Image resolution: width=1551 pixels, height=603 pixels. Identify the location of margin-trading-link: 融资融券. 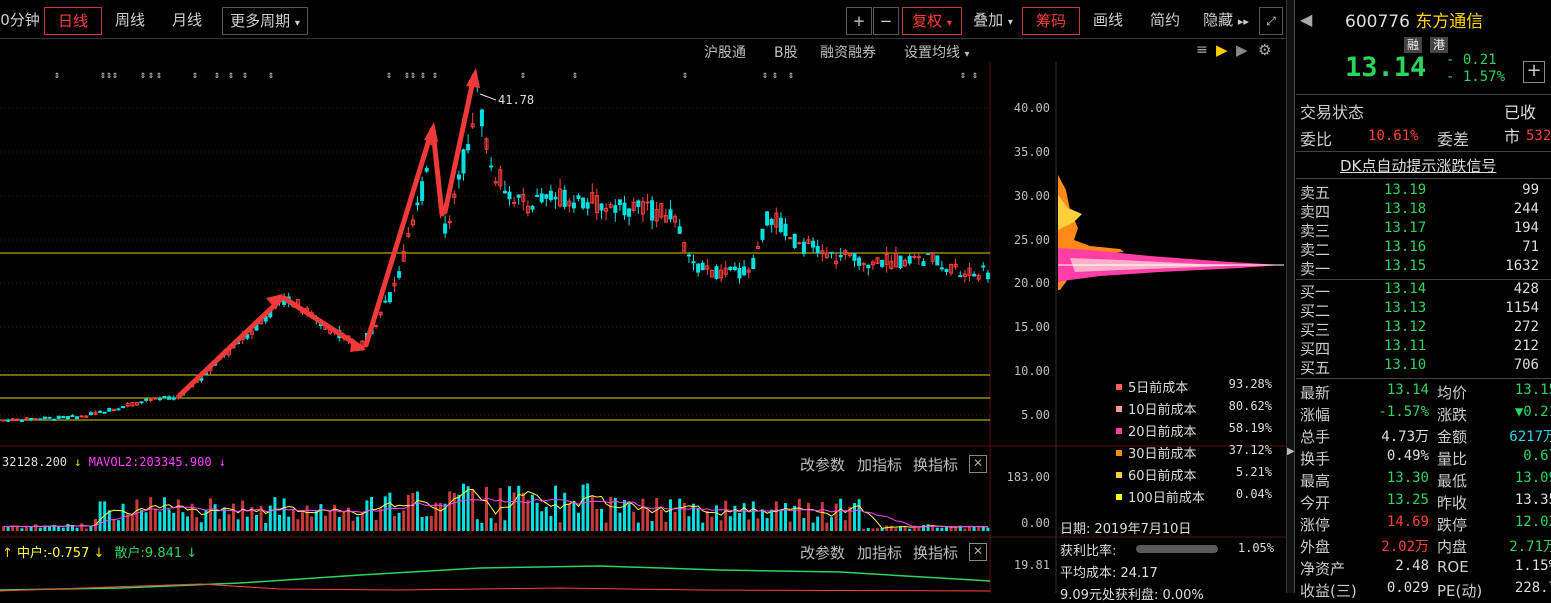
(848, 53).